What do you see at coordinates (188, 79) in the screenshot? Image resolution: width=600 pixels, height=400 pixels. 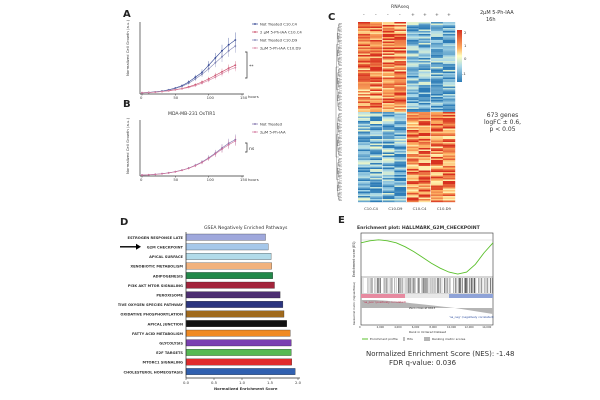 I see `series-line` at bounding box center [188, 79].